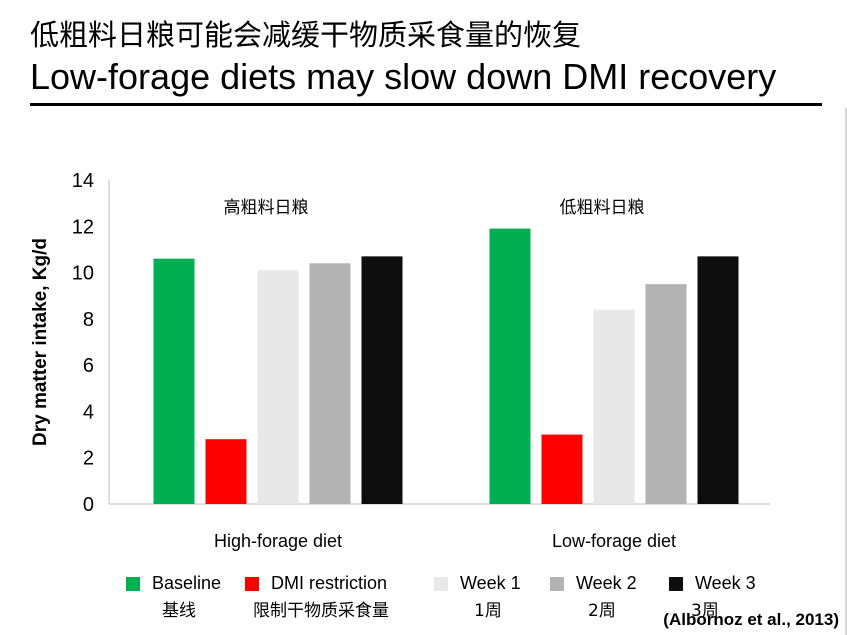 The image size is (847, 635). Describe the element at coordinates (705, 611) in the screenshot. I see `legend-label-week-3-cn: 3周` at that location.